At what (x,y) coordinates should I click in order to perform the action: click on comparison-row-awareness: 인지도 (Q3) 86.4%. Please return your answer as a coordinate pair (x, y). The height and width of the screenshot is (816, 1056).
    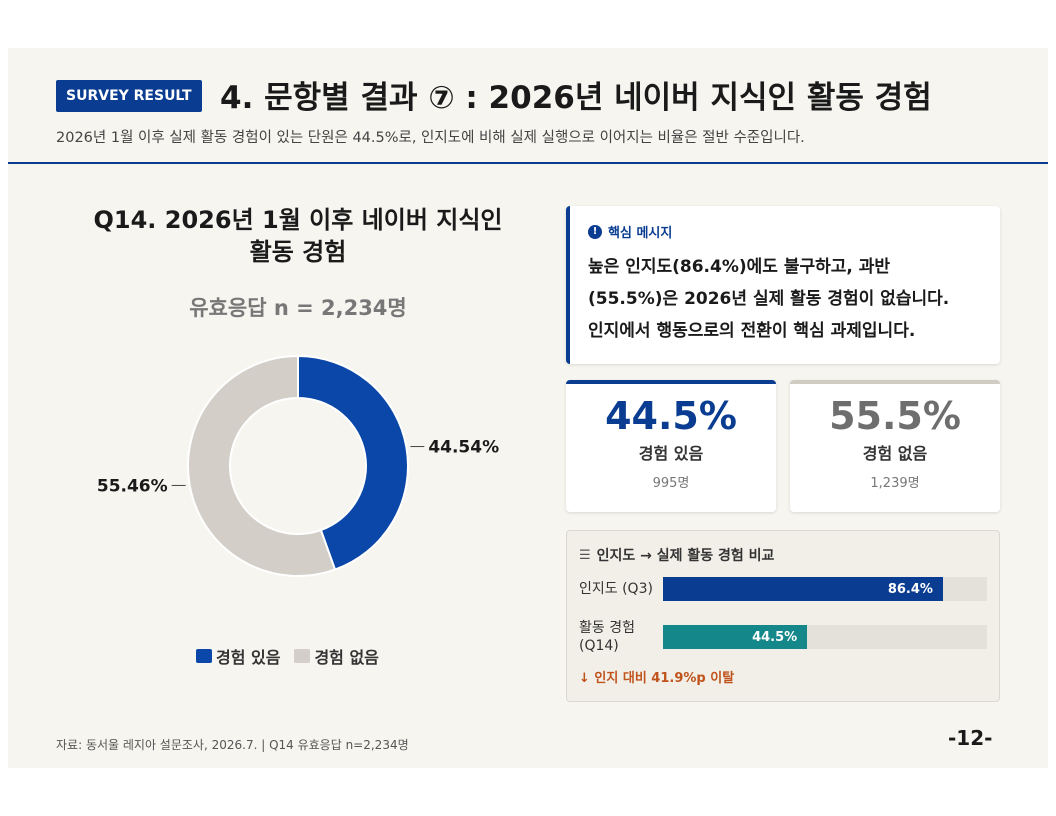
    Looking at the image, I should click on (783, 589).